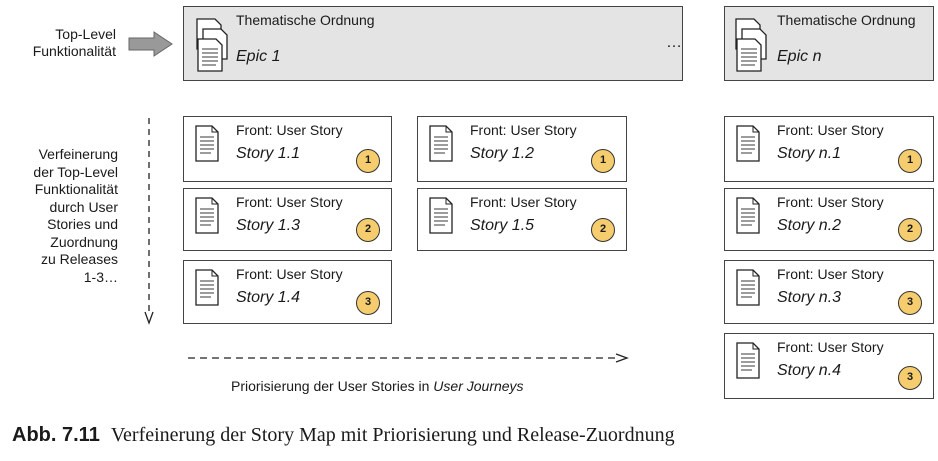  Describe the element at coordinates (799, 56) in the screenshot. I see `epic-name: Epic n` at that location.